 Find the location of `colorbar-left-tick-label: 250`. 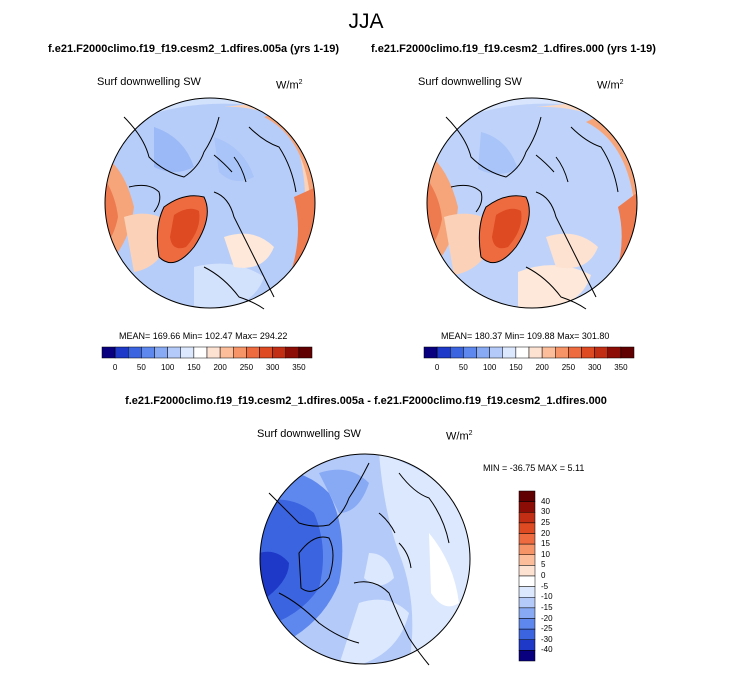

colorbar-left-tick-label: 250 is located at coordinates (246, 367).